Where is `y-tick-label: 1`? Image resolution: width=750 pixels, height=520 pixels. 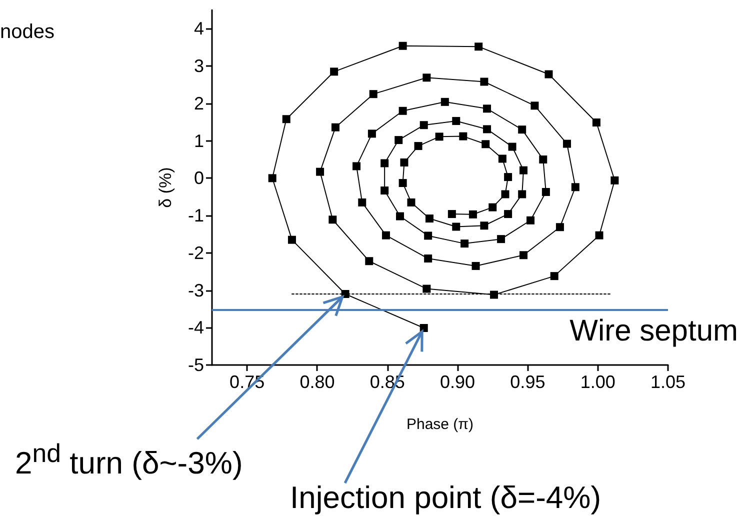
y-tick-label: 1 is located at coordinates (199, 140).